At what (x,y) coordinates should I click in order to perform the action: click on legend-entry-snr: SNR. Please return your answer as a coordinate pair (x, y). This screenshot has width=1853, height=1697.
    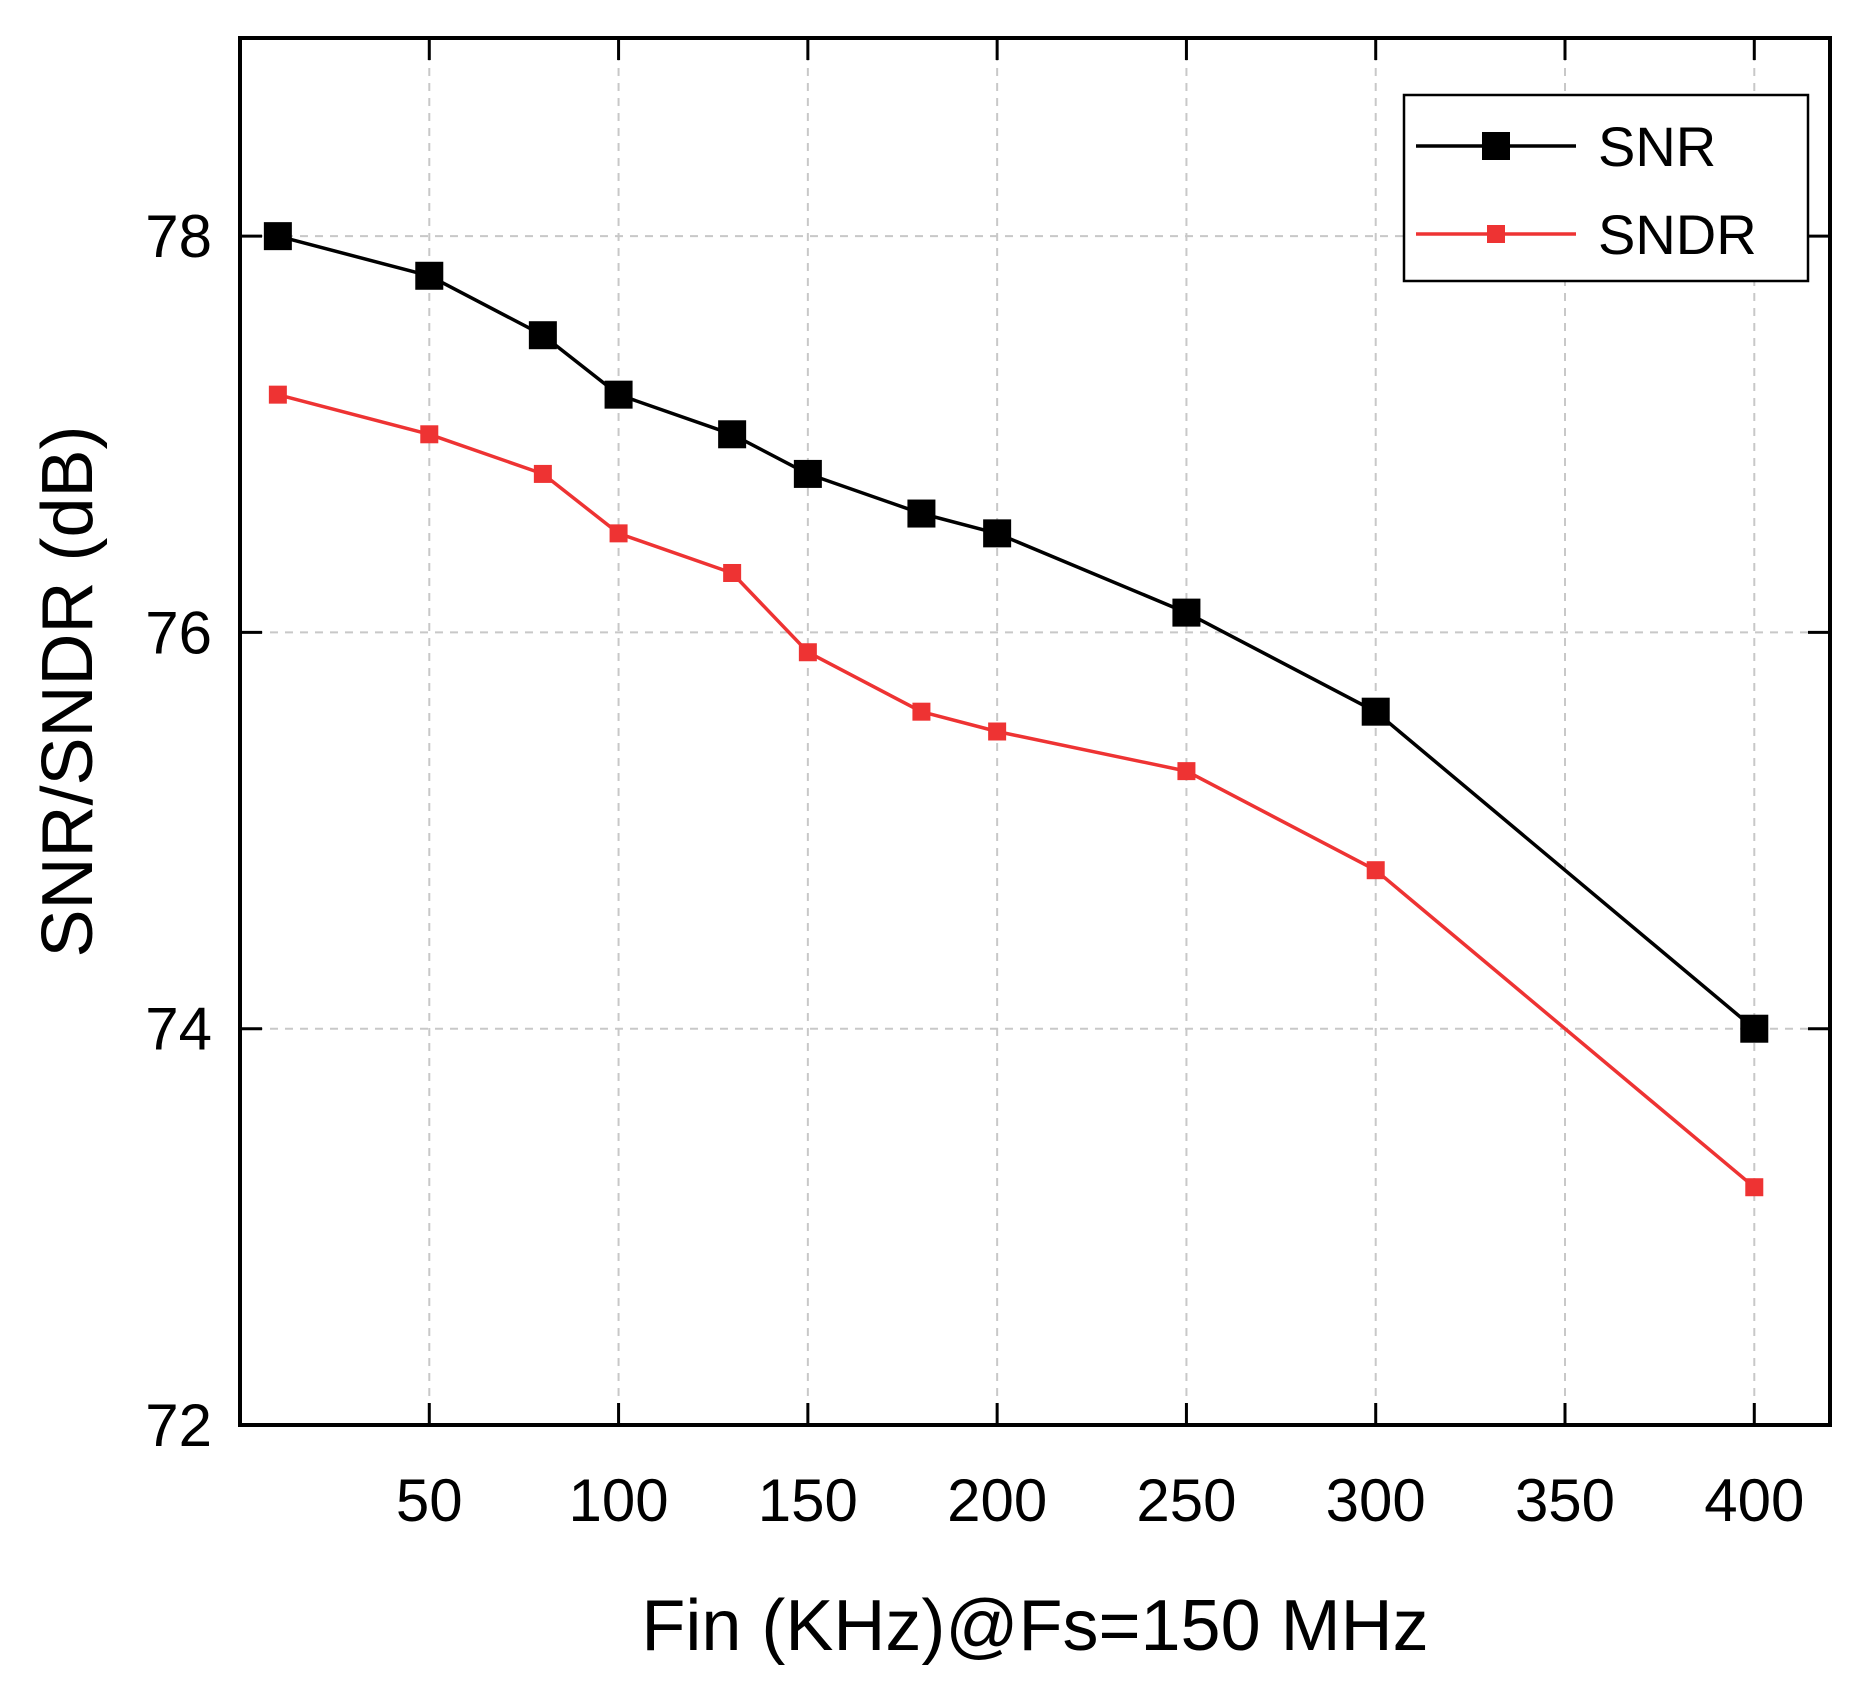
    Looking at the image, I should click on (1566, 146).